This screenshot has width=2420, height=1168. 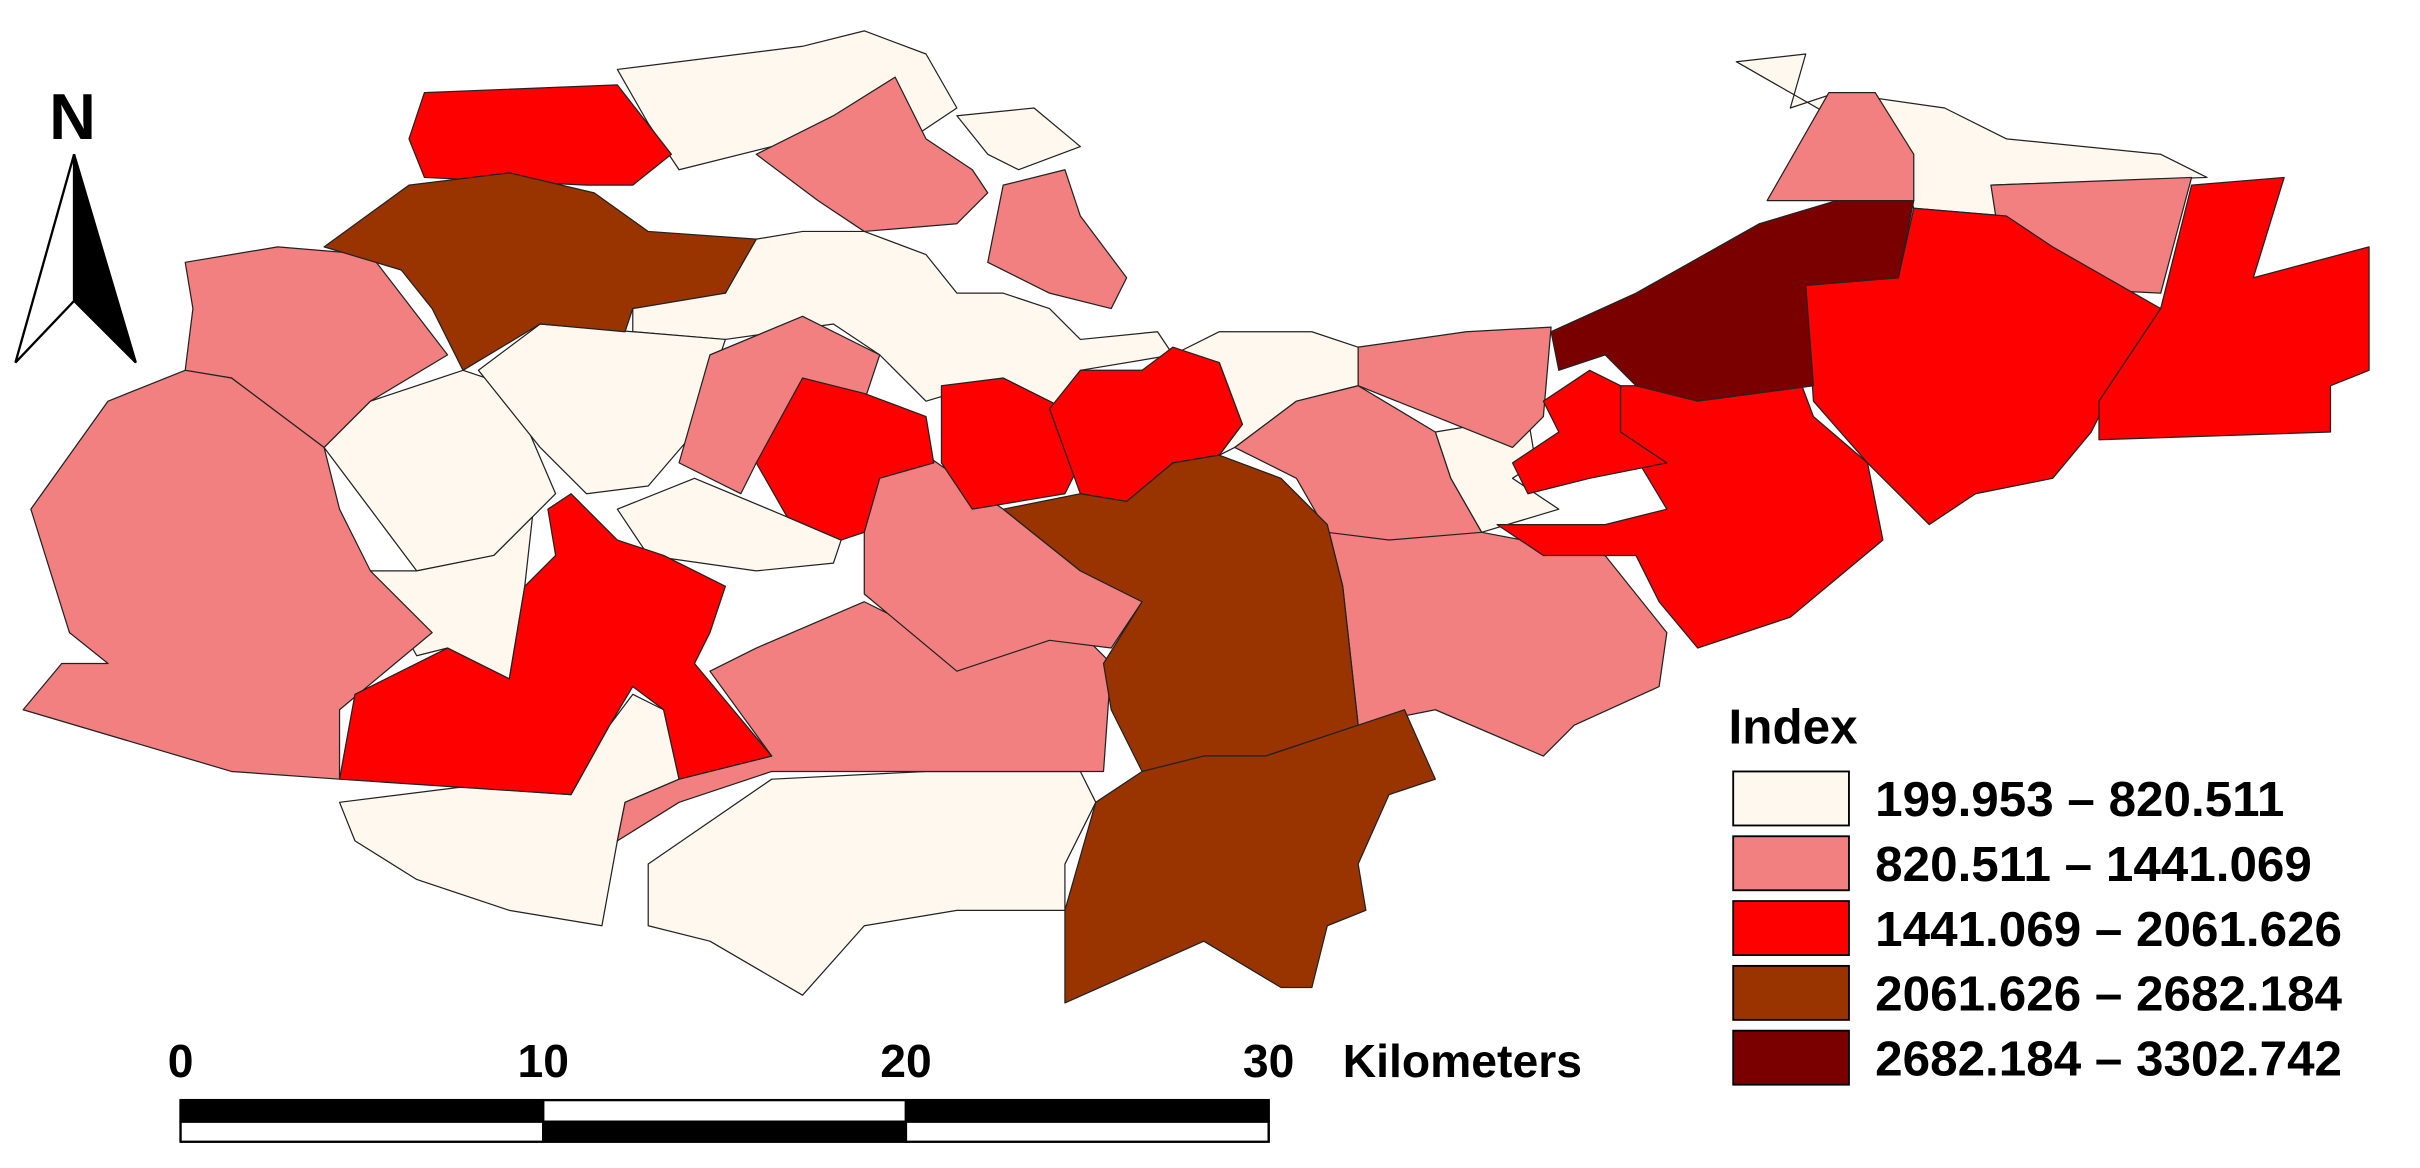 What do you see at coordinates (2093, 864) in the screenshot?
I see `legend-label: 820.511 – 1441.069` at bounding box center [2093, 864].